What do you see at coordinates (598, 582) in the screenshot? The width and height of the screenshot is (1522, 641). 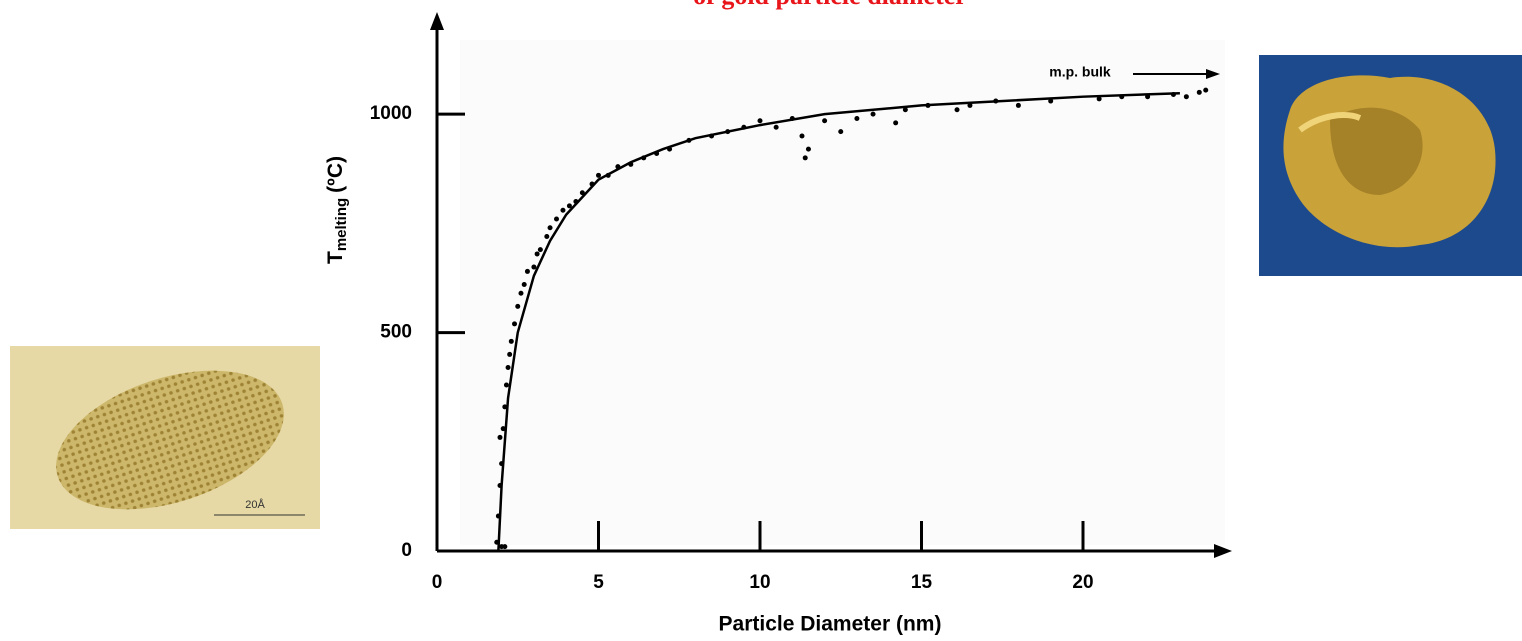 I see `x-tick-label: 5` at bounding box center [598, 582].